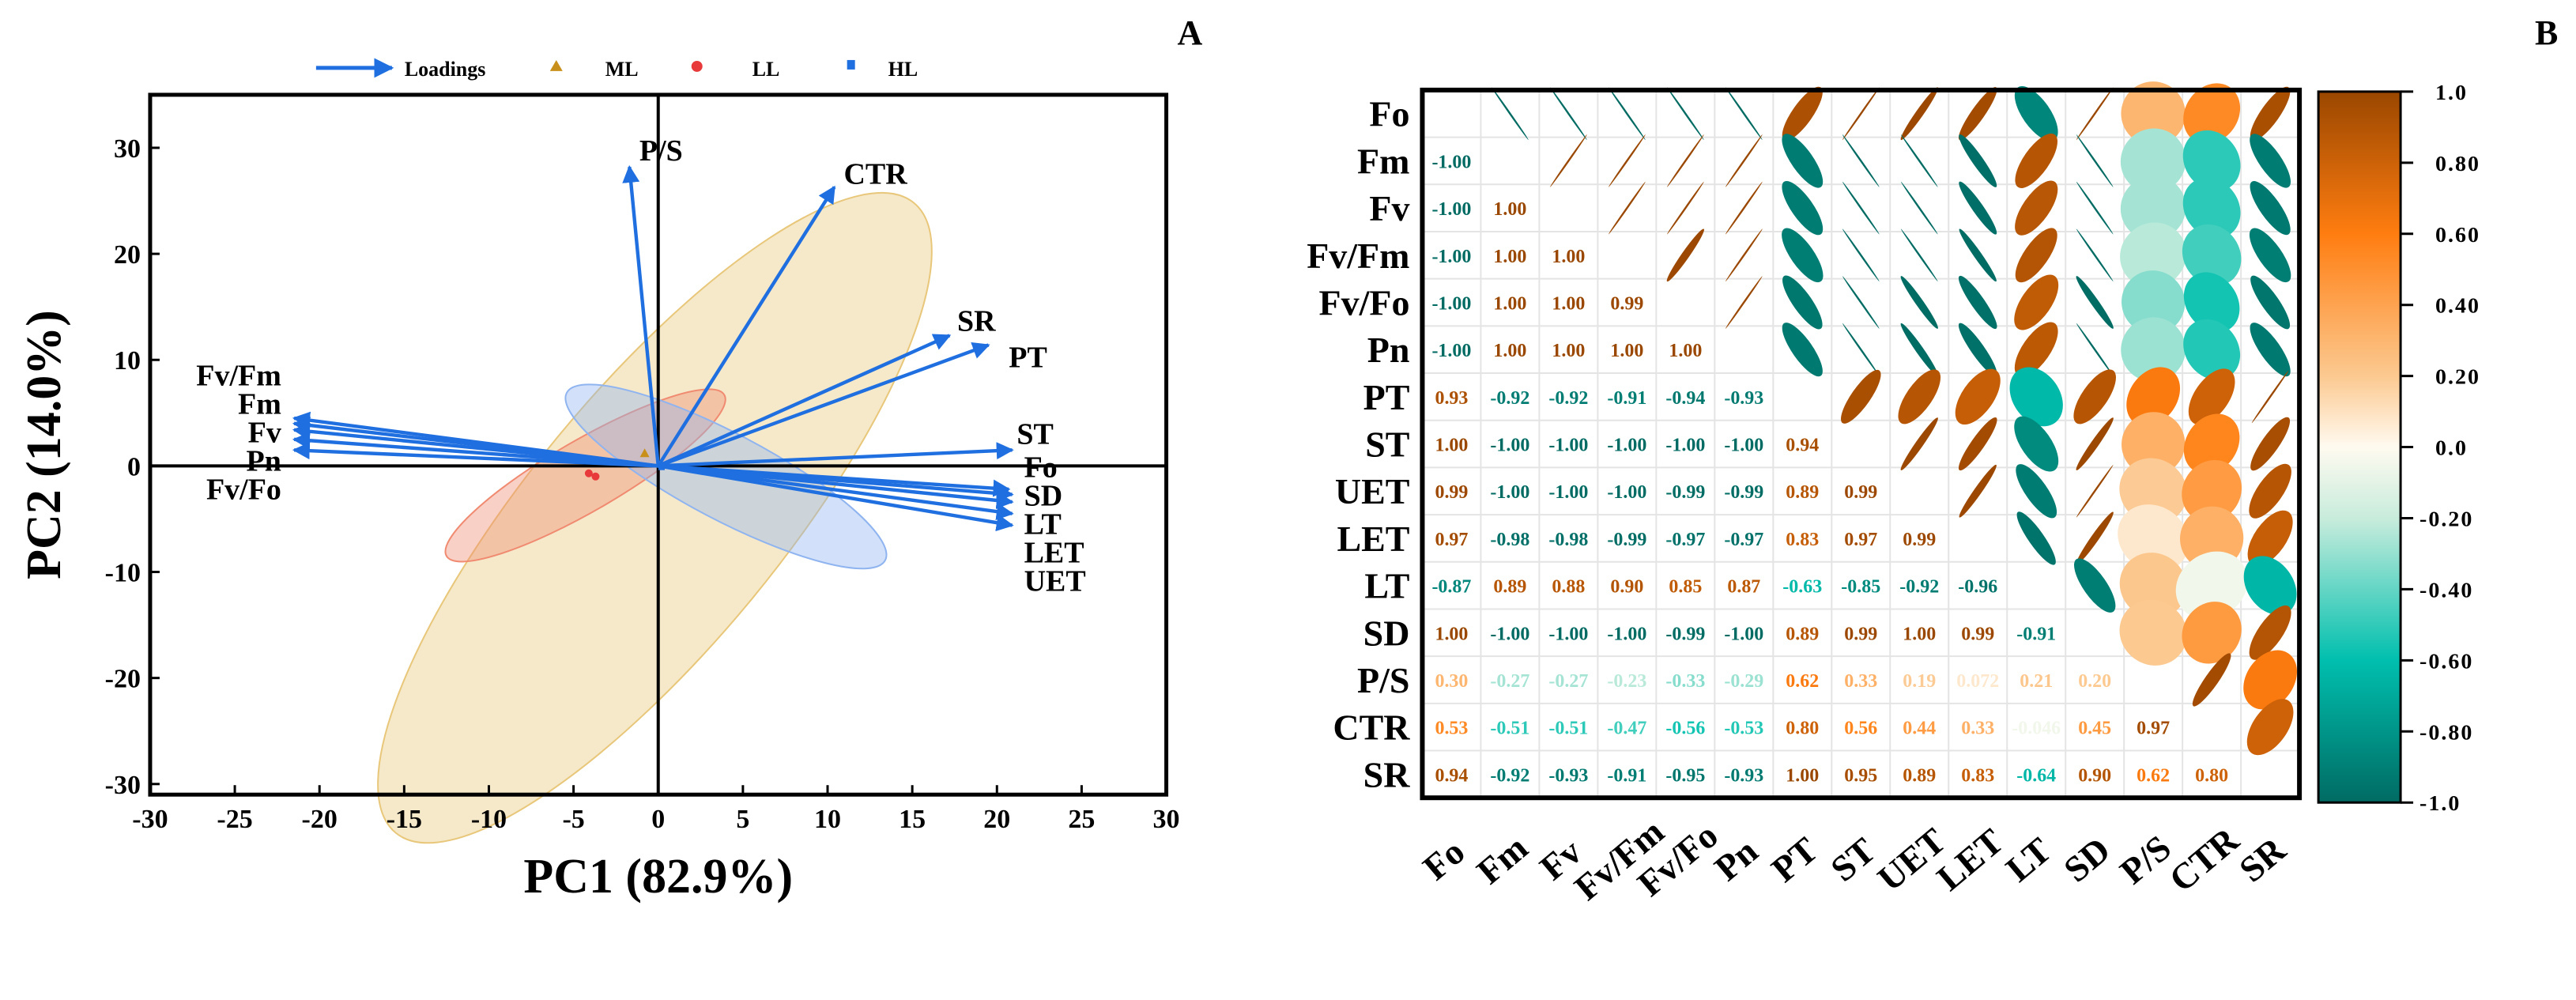 The width and height of the screenshot is (2576, 1000). What do you see at coordinates (1055, 581) in the screenshot?
I see `loading-label: UET` at bounding box center [1055, 581].